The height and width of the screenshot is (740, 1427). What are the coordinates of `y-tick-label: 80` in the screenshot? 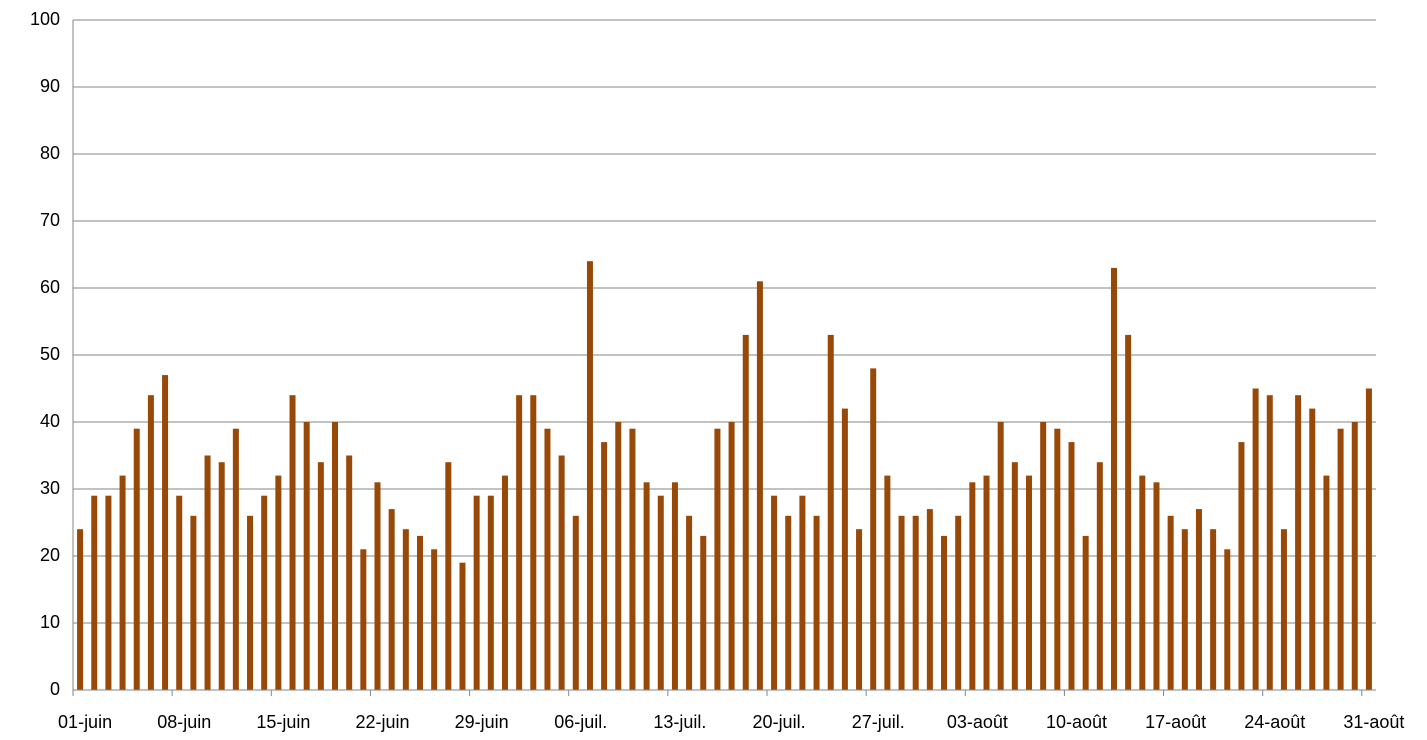 It's located at (50, 153).